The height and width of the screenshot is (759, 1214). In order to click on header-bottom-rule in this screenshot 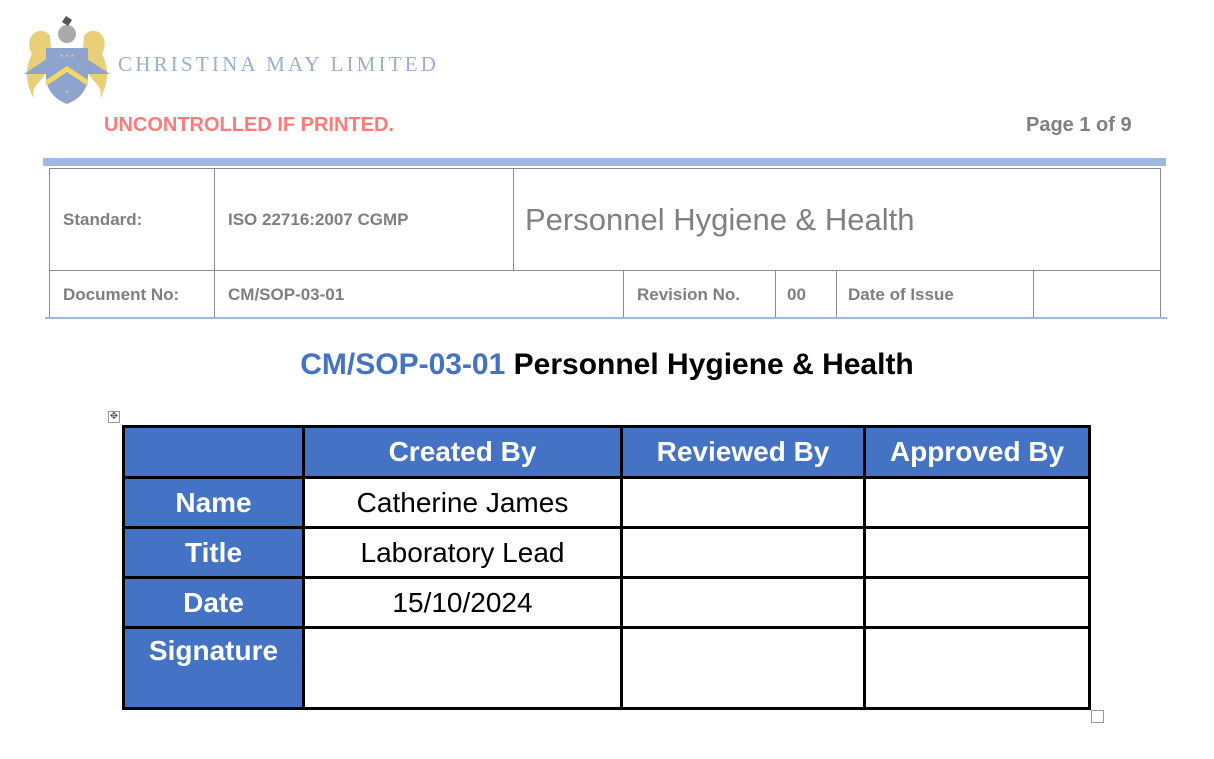, I will do `click(606, 318)`.